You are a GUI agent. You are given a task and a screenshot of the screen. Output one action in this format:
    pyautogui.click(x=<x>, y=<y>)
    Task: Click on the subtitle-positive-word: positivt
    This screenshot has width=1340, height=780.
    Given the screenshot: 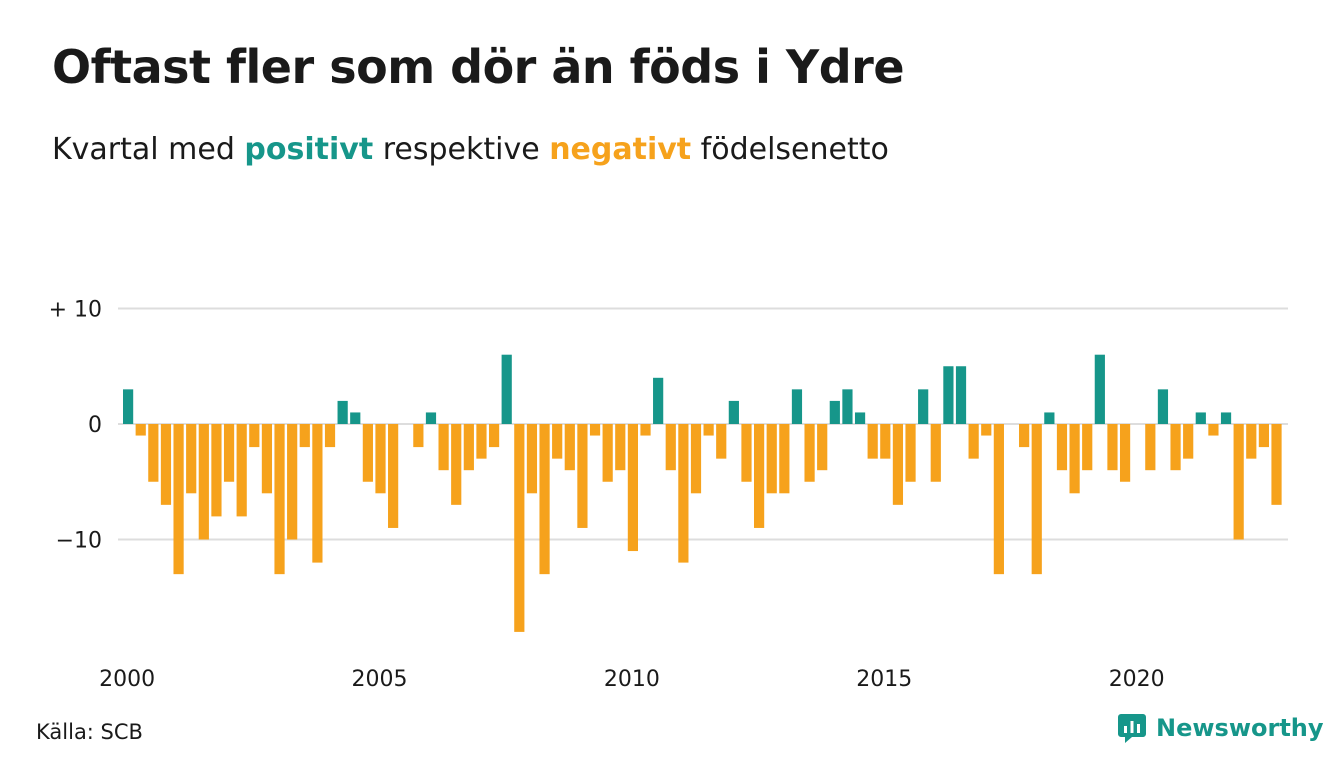 What is the action you would take?
    pyautogui.click(x=309, y=149)
    